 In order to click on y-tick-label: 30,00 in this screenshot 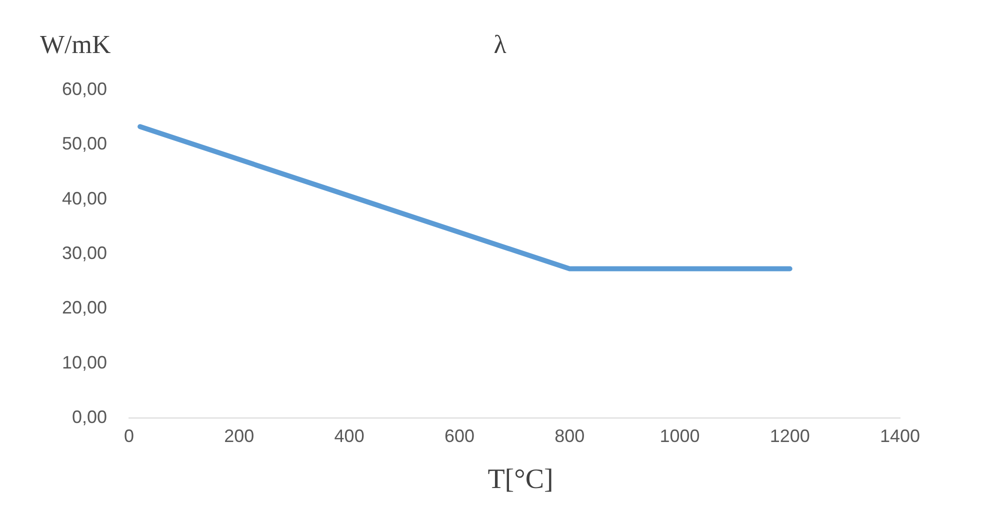, I will do `click(85, 252)`.